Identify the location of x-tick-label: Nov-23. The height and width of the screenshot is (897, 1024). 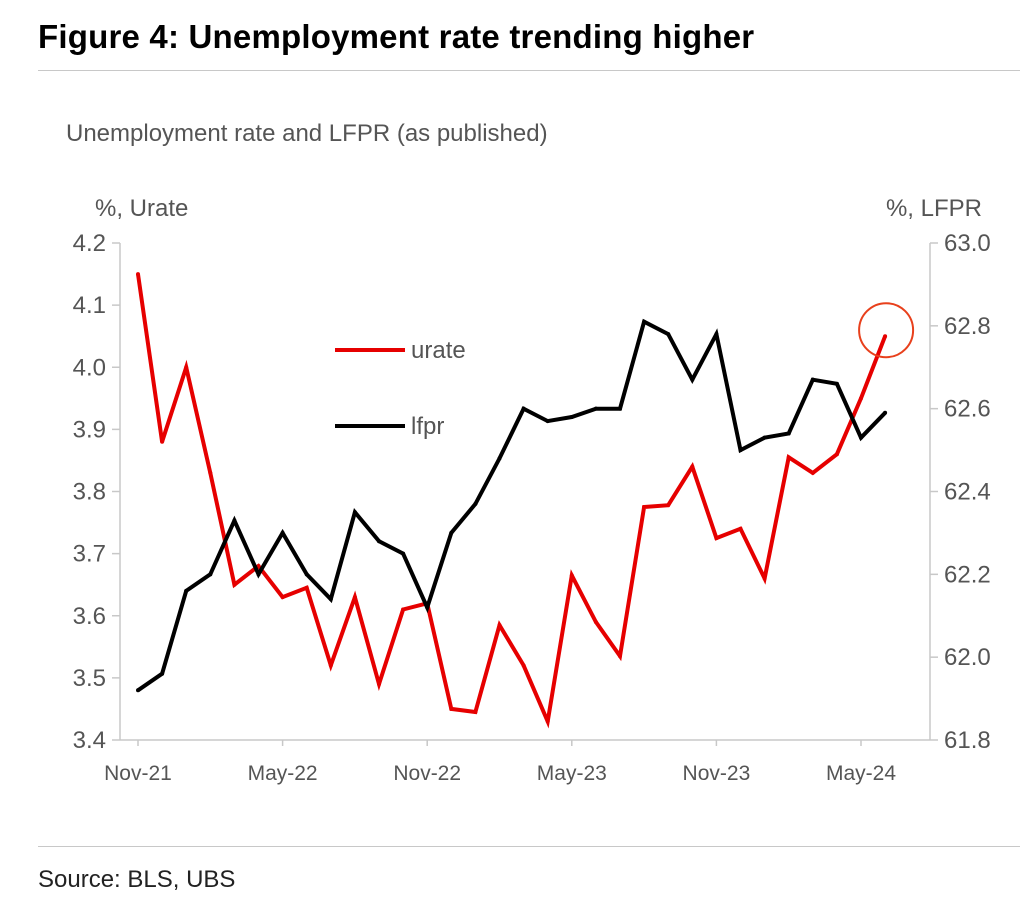
(717, 773).